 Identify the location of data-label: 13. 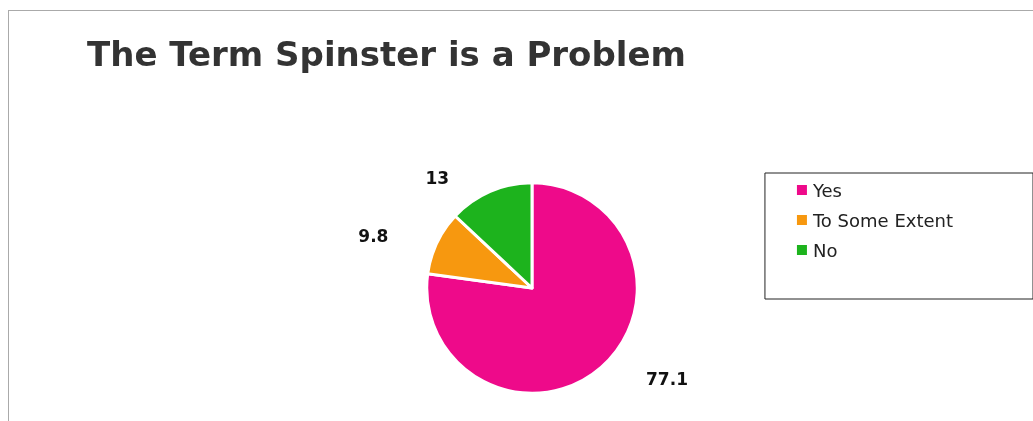
(437, 177).